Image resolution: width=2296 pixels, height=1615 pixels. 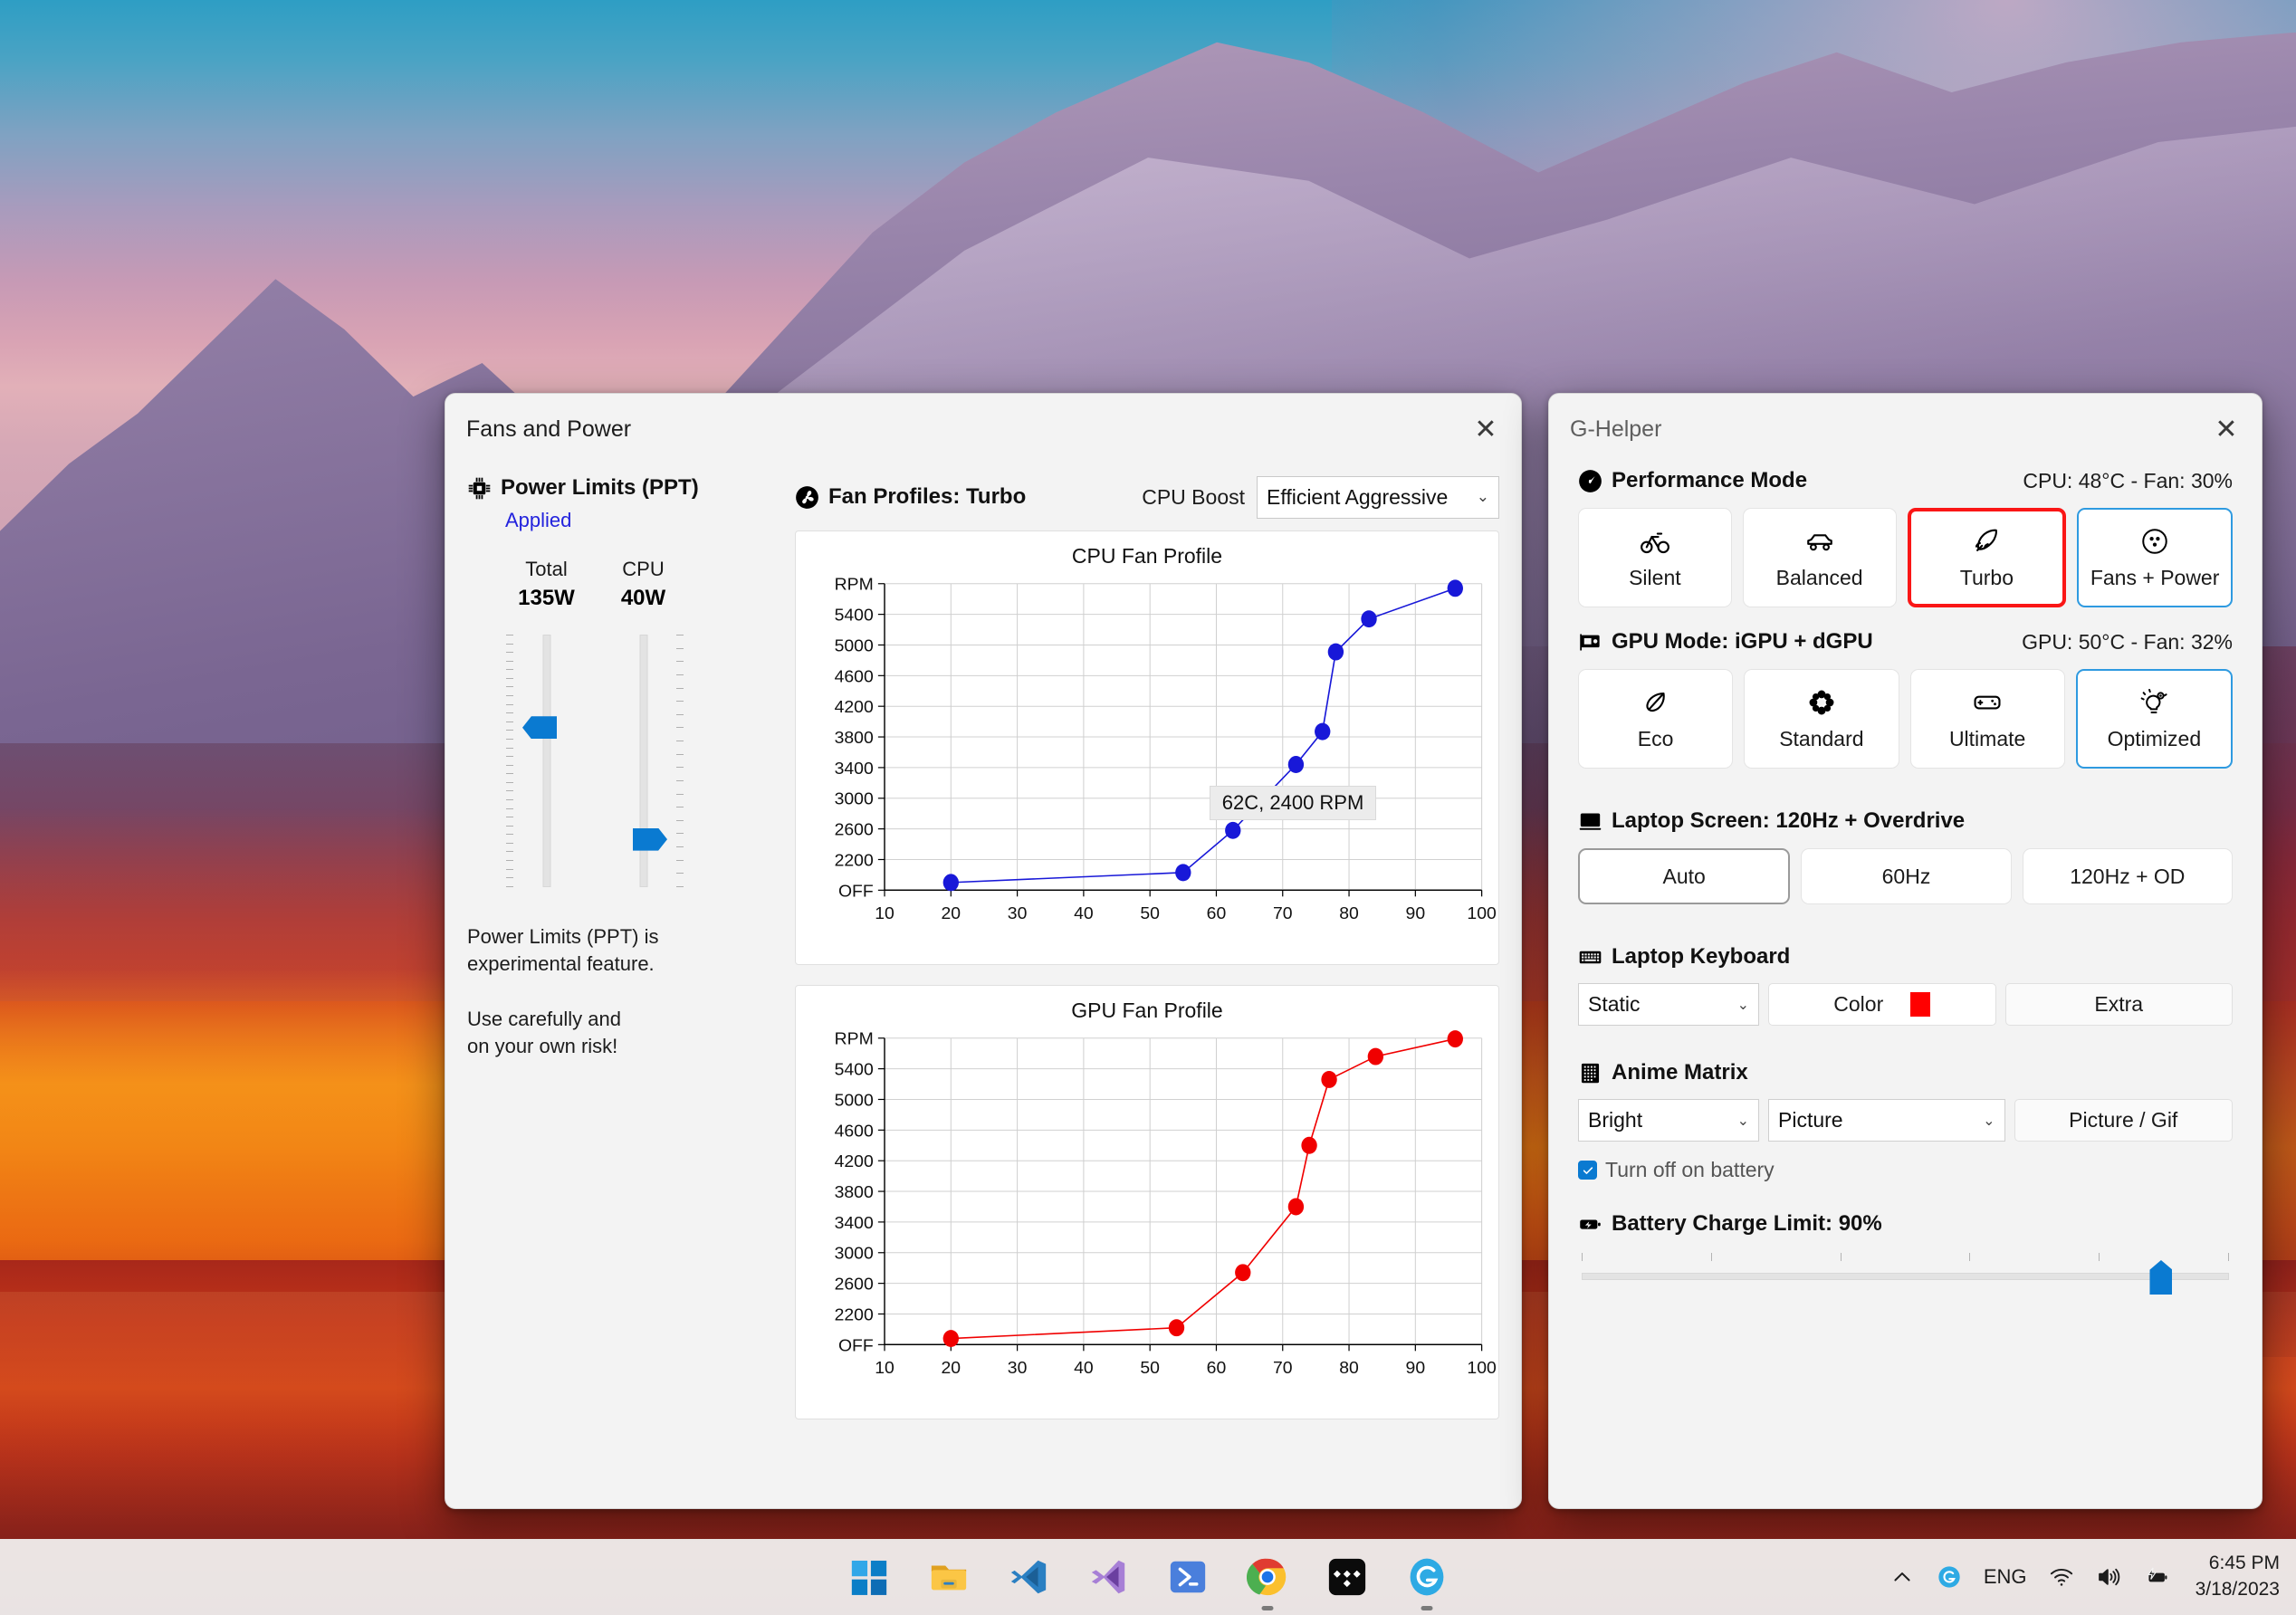 What do you see at coordinates (1657, 1507) in the screenshot?
I see `version-link: Version: 0.31.0.0` at bounding box center [1657, 1507].